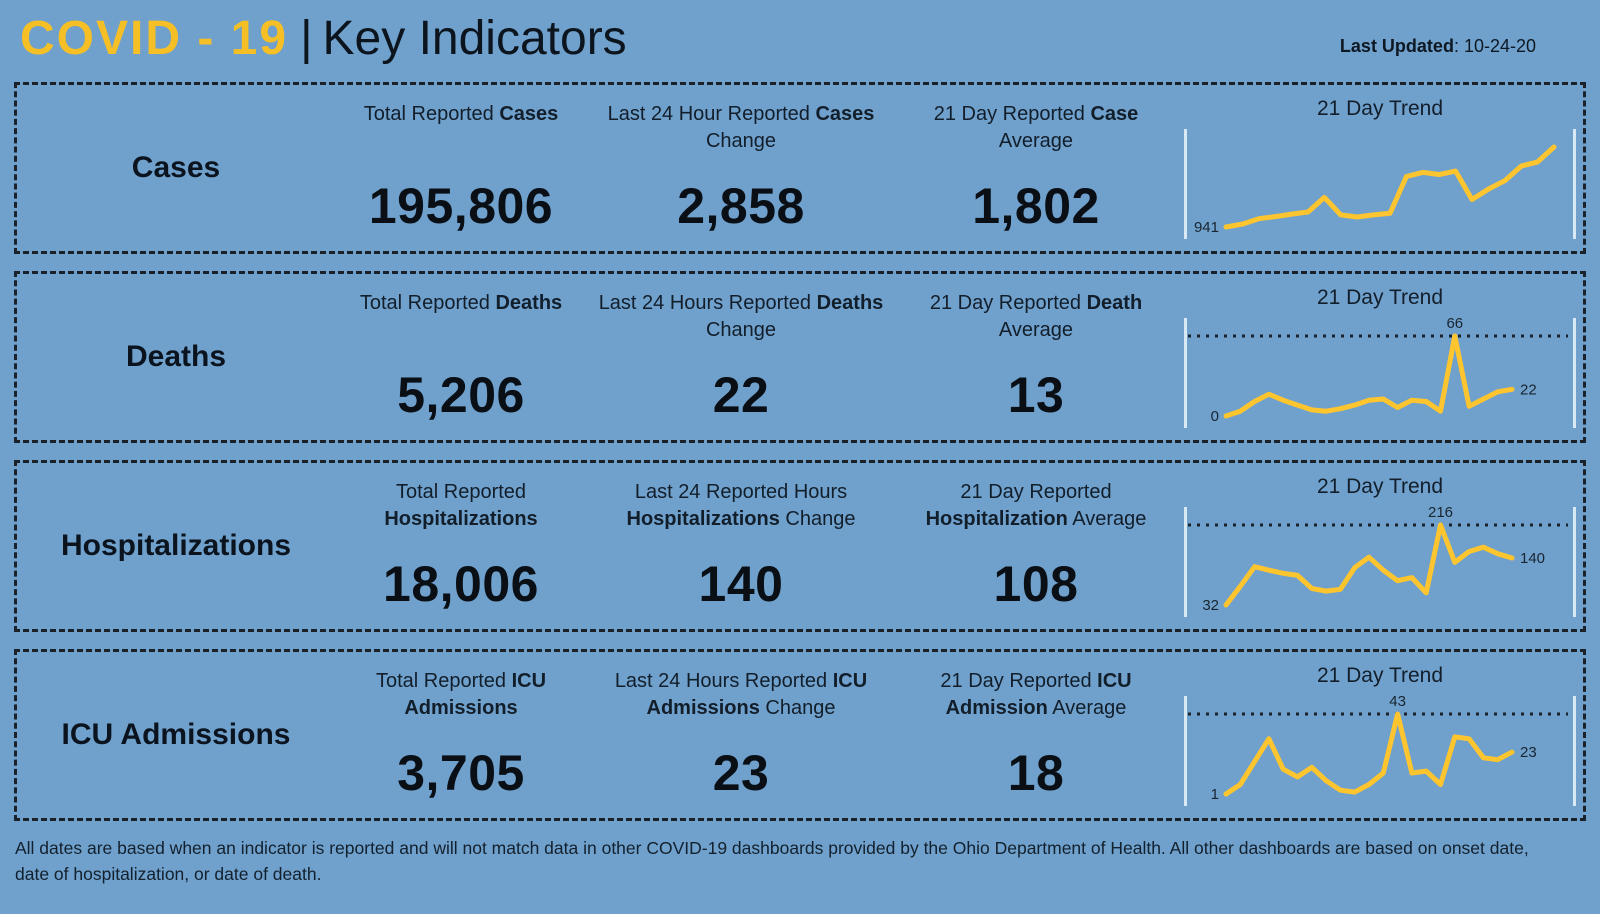 The width and height of the screenshot is (1600, 914). I want to click on trend-section: 21 Day Trend 66 0 22, so click(1380, 357).